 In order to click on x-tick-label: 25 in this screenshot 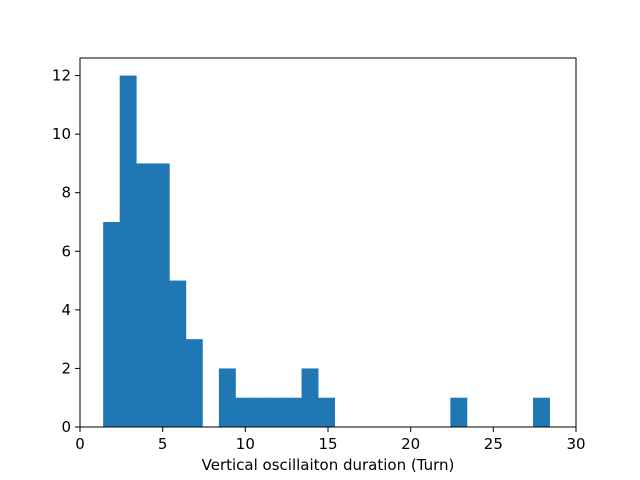, I will do `click(493, 444)`.